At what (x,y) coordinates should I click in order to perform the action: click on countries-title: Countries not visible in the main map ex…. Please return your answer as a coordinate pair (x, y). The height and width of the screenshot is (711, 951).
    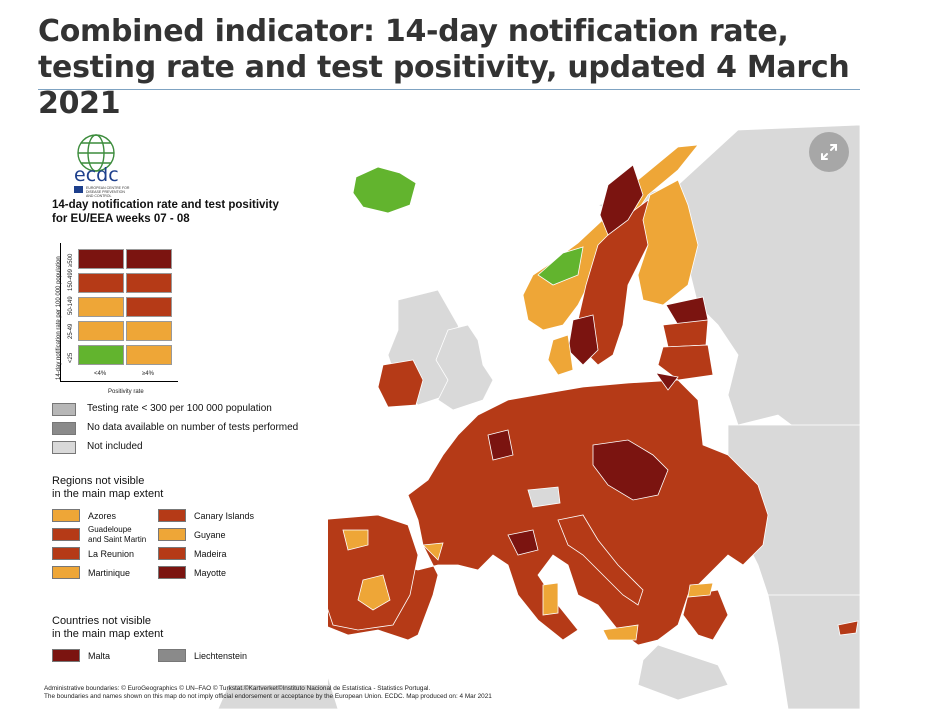
    Looking at the image, I should click on (108, 627).